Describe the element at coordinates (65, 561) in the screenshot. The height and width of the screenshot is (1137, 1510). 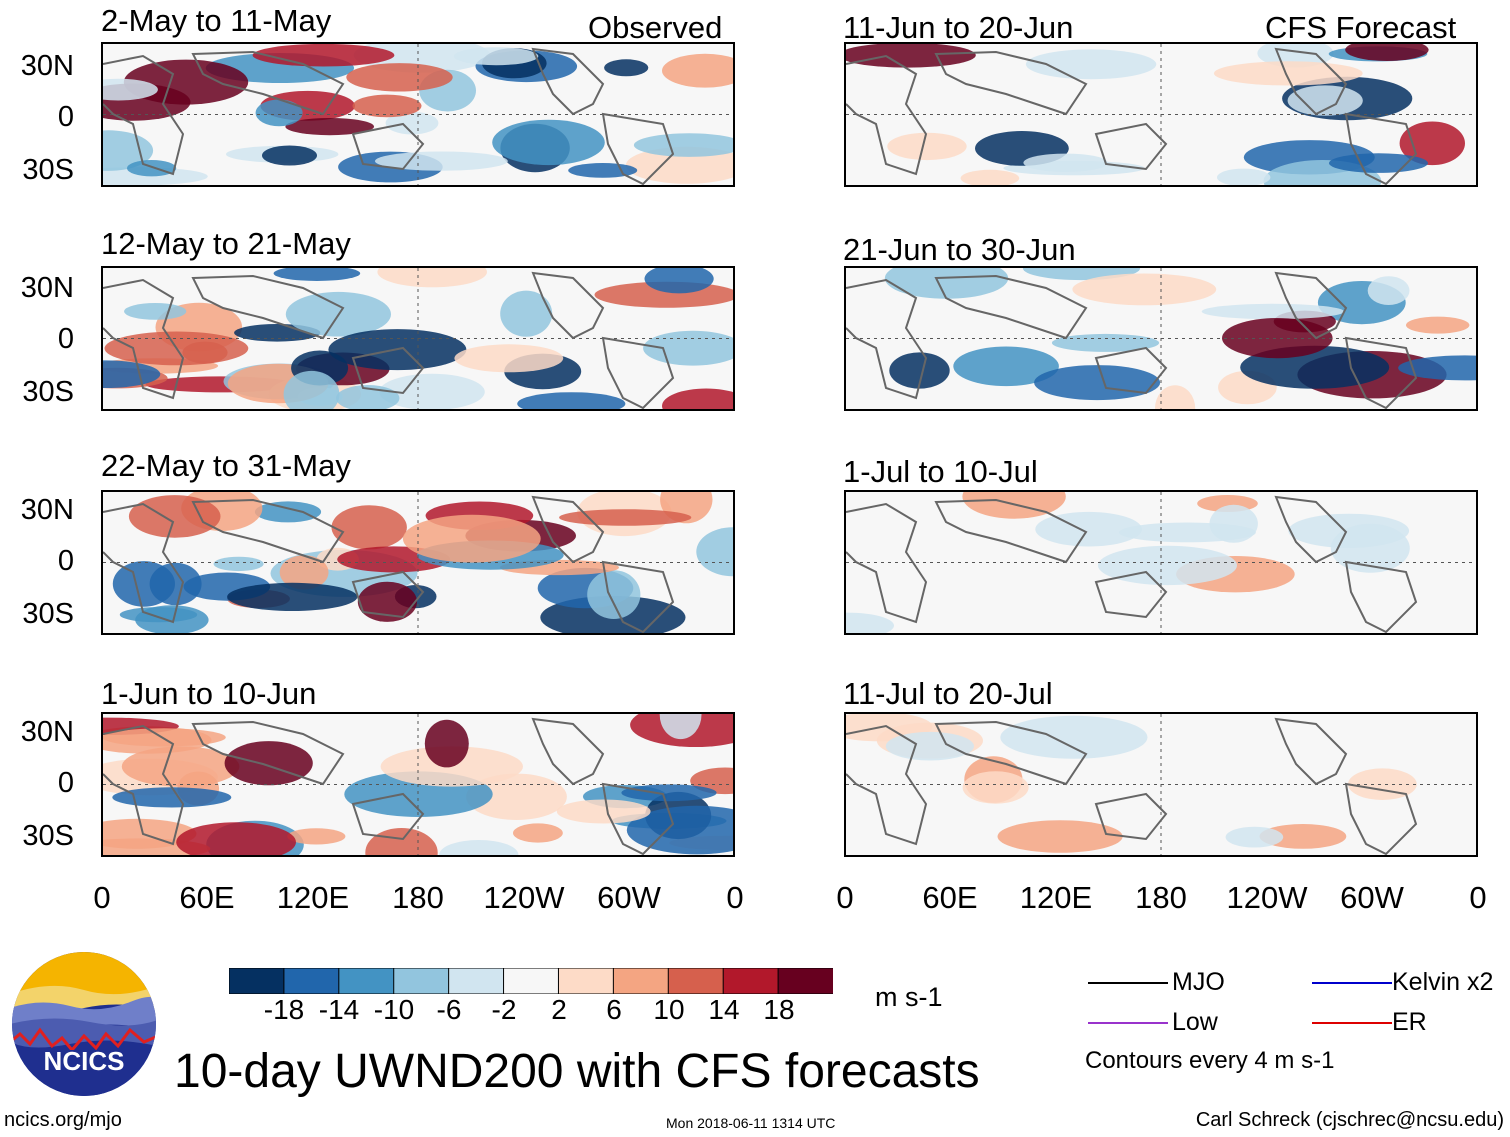
I see `lat-tick-0-row3: 0` at that location.